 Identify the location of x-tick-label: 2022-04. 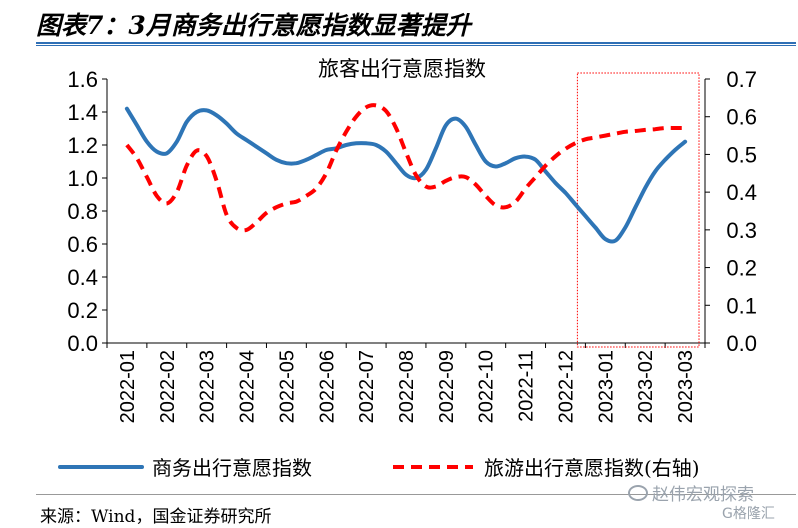
(248, 386).